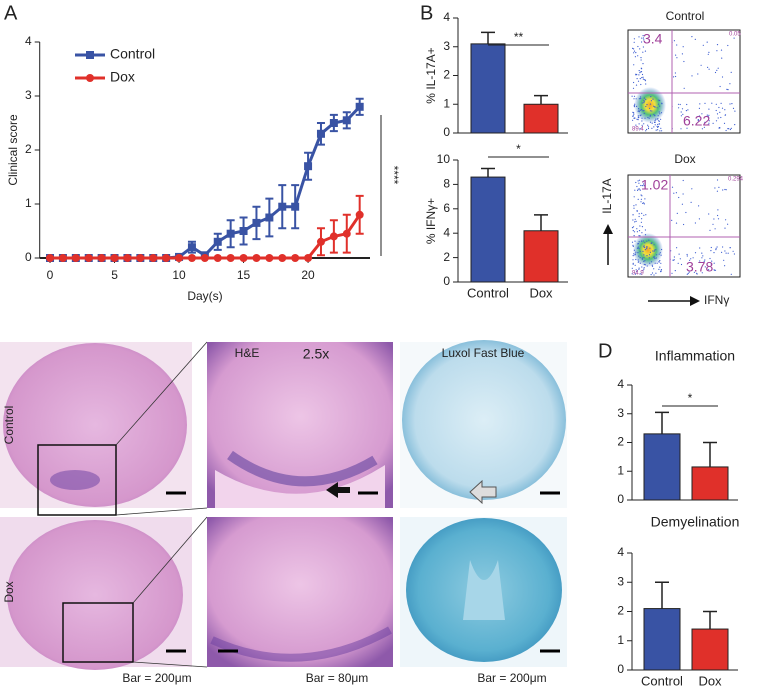  Describe the element at coordinates (95, 425) in the screenshot. I see `micrograph` at that location.